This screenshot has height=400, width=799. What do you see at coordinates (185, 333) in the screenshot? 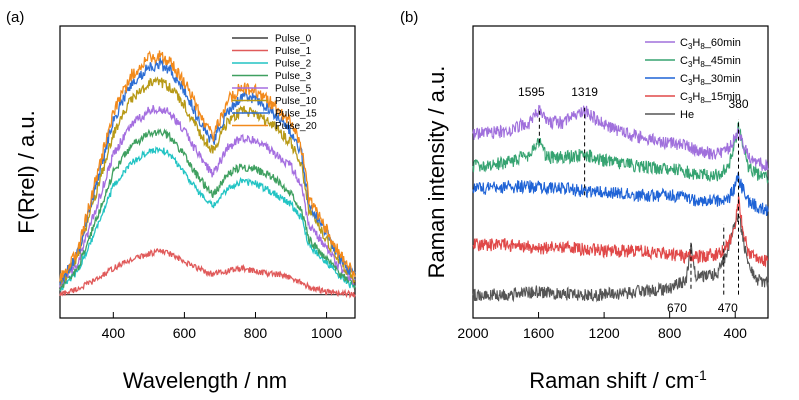
I see `panel-a-x-tick-label: 600` at bounding box center [185, 333].